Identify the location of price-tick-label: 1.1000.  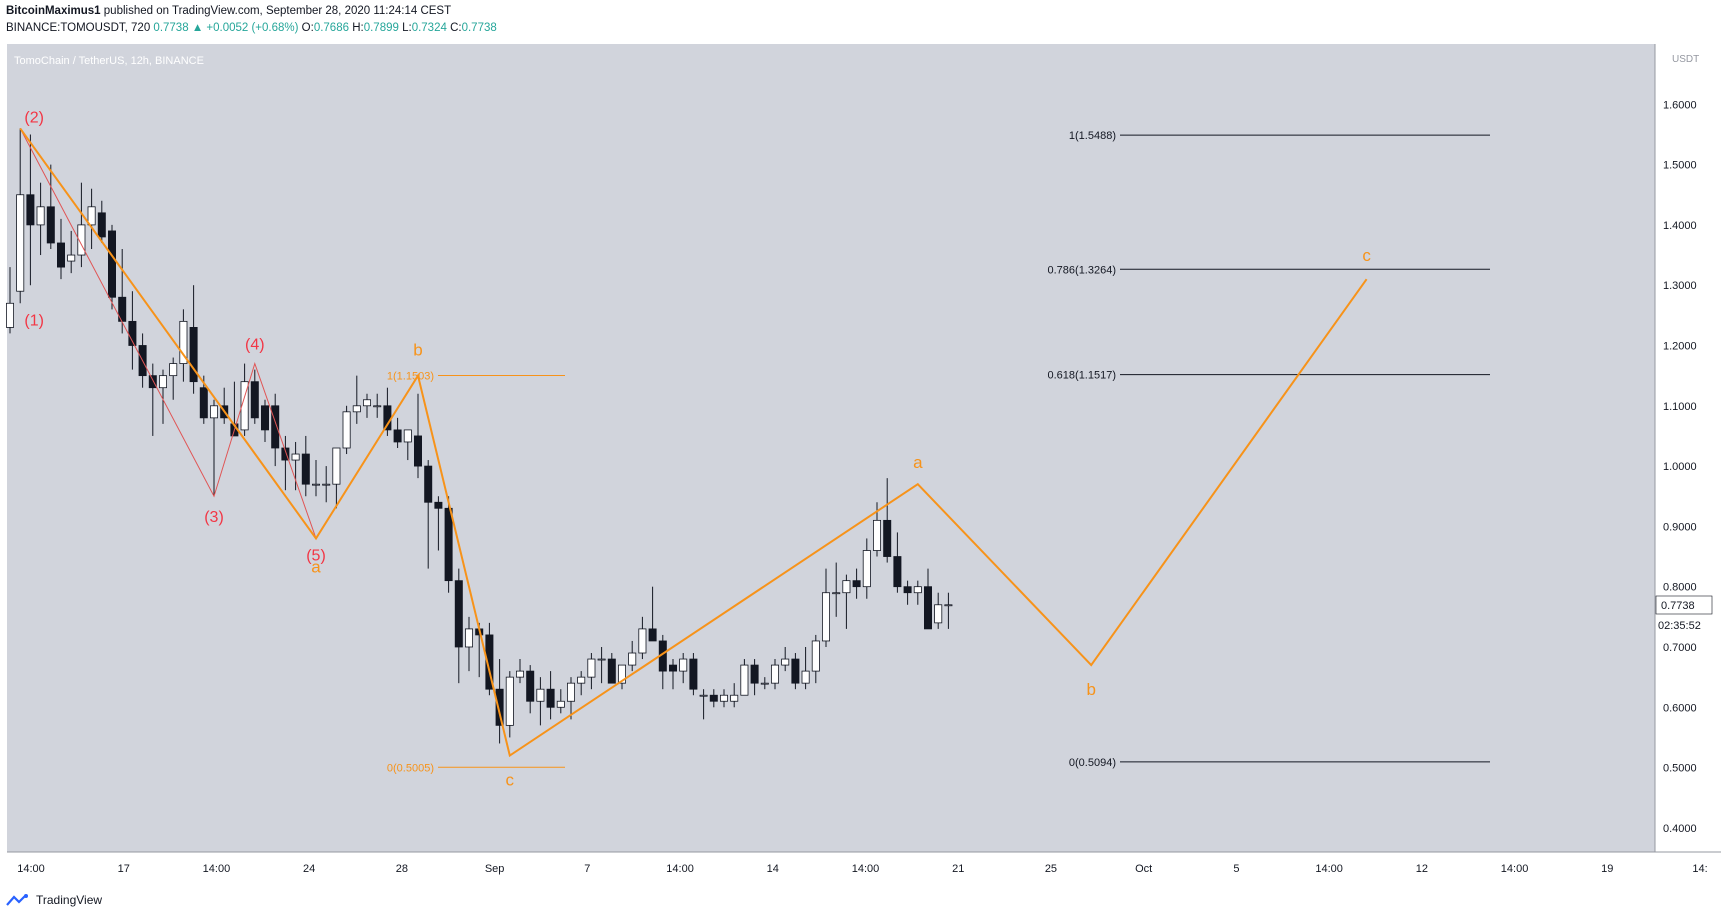
(1680, 407).